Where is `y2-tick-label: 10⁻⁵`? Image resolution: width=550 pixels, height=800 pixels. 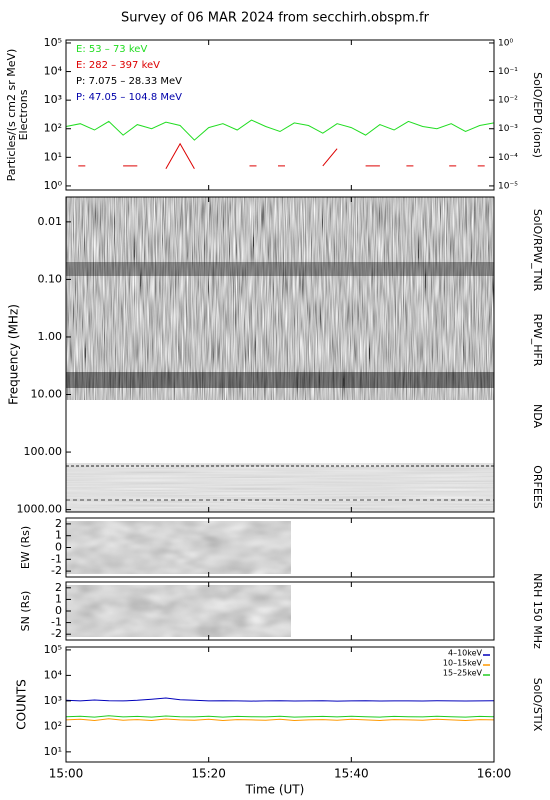 y2-tick-label: 10⁻⁵ is located at coordinates (508, 186).